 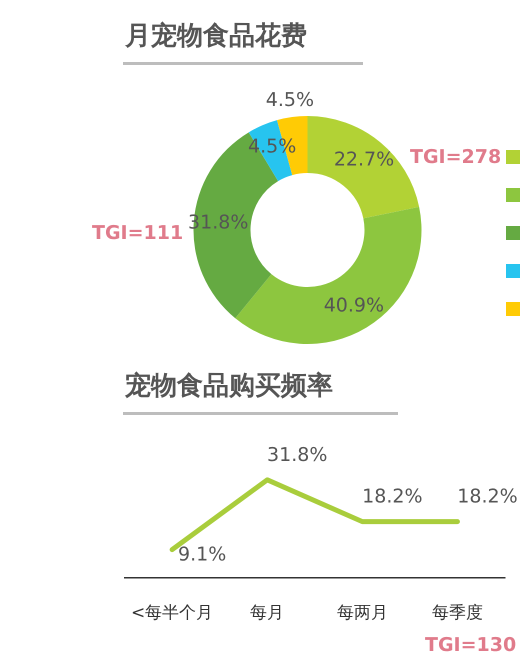 I want to click on chart-title: 月宠物食品花费, so click(x=216, y=36).